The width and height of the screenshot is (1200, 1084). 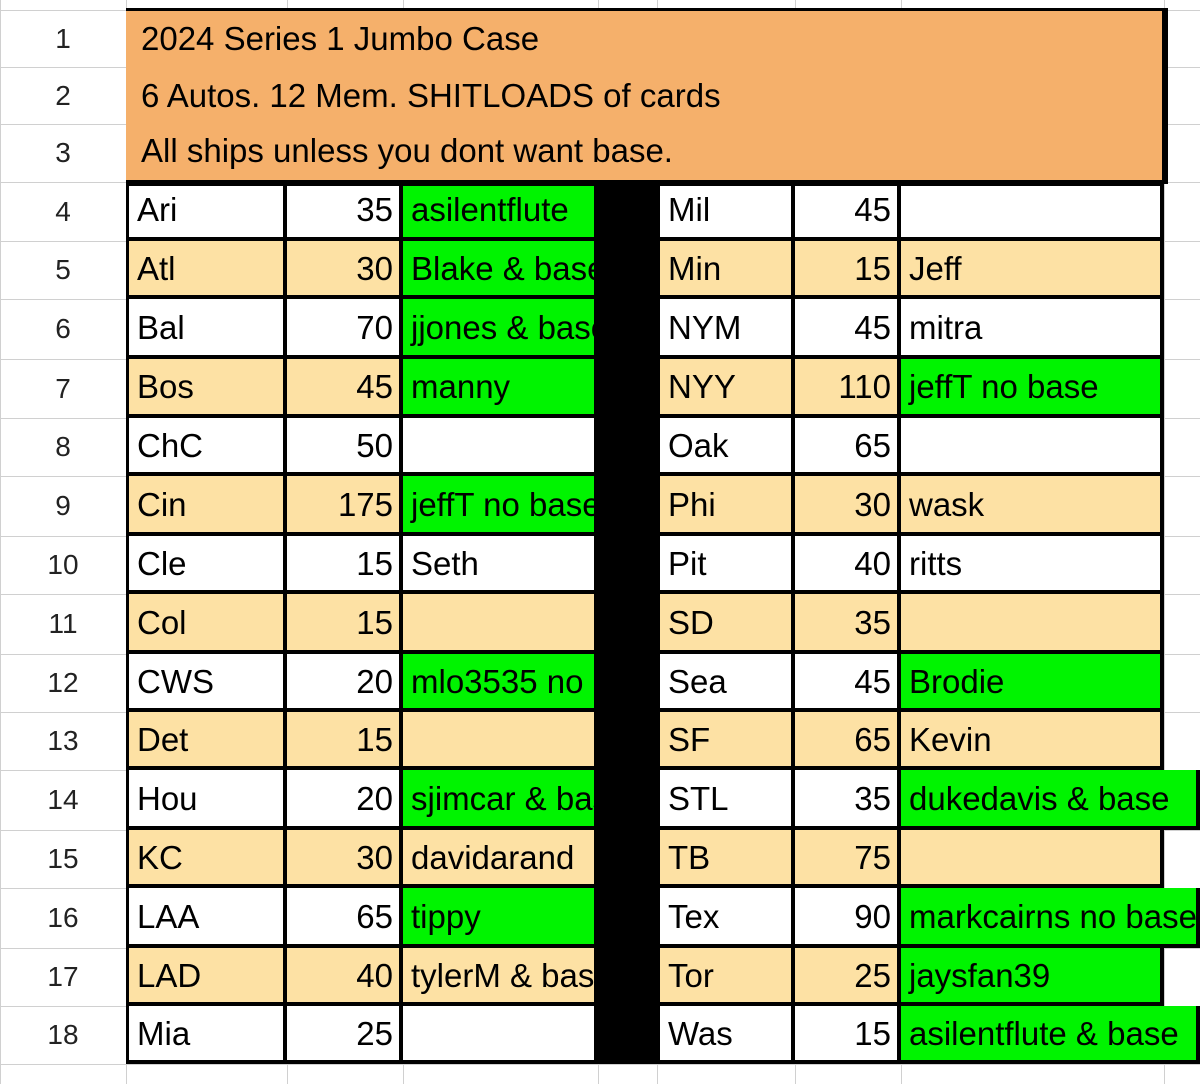 I want to click on buyer-cell: jjones & base, so click(x=500, y=329).